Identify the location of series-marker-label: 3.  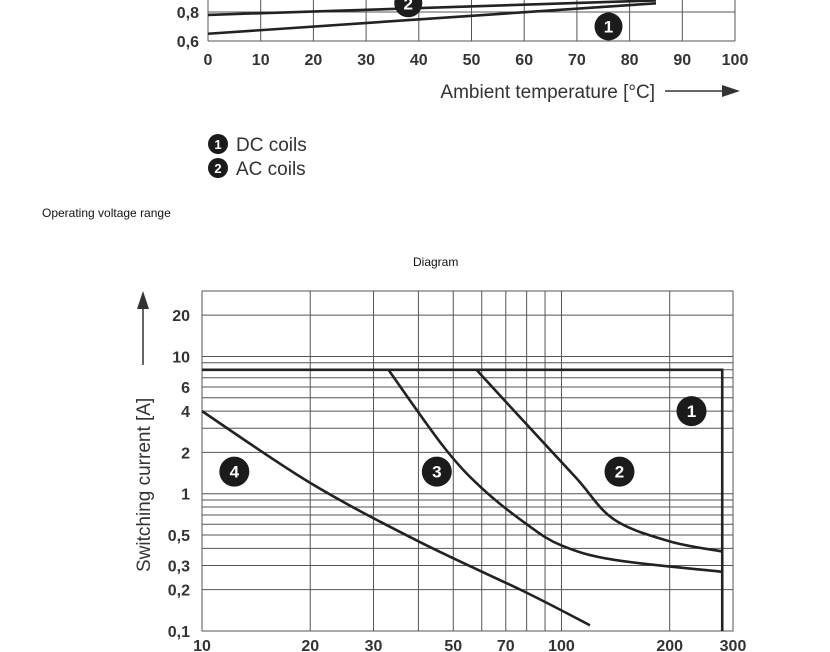
(436, 472).